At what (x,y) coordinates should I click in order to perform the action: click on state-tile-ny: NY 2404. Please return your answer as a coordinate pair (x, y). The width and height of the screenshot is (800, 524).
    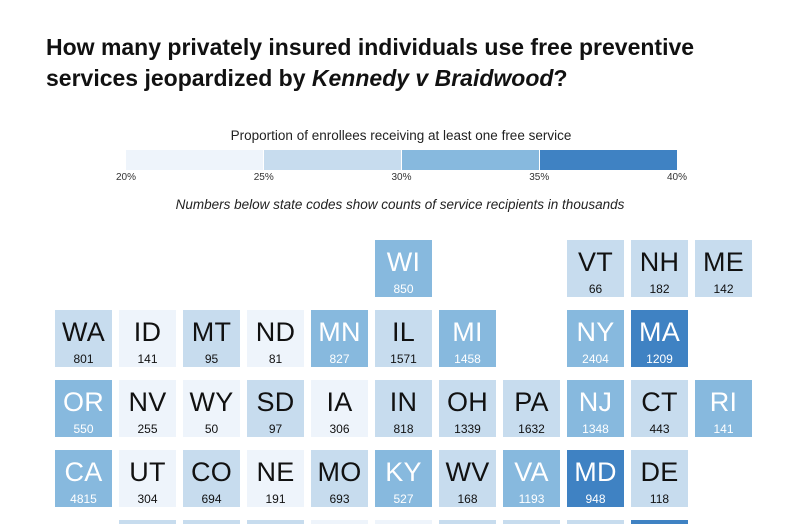
    Looking at the image, I should click on (595, 338).